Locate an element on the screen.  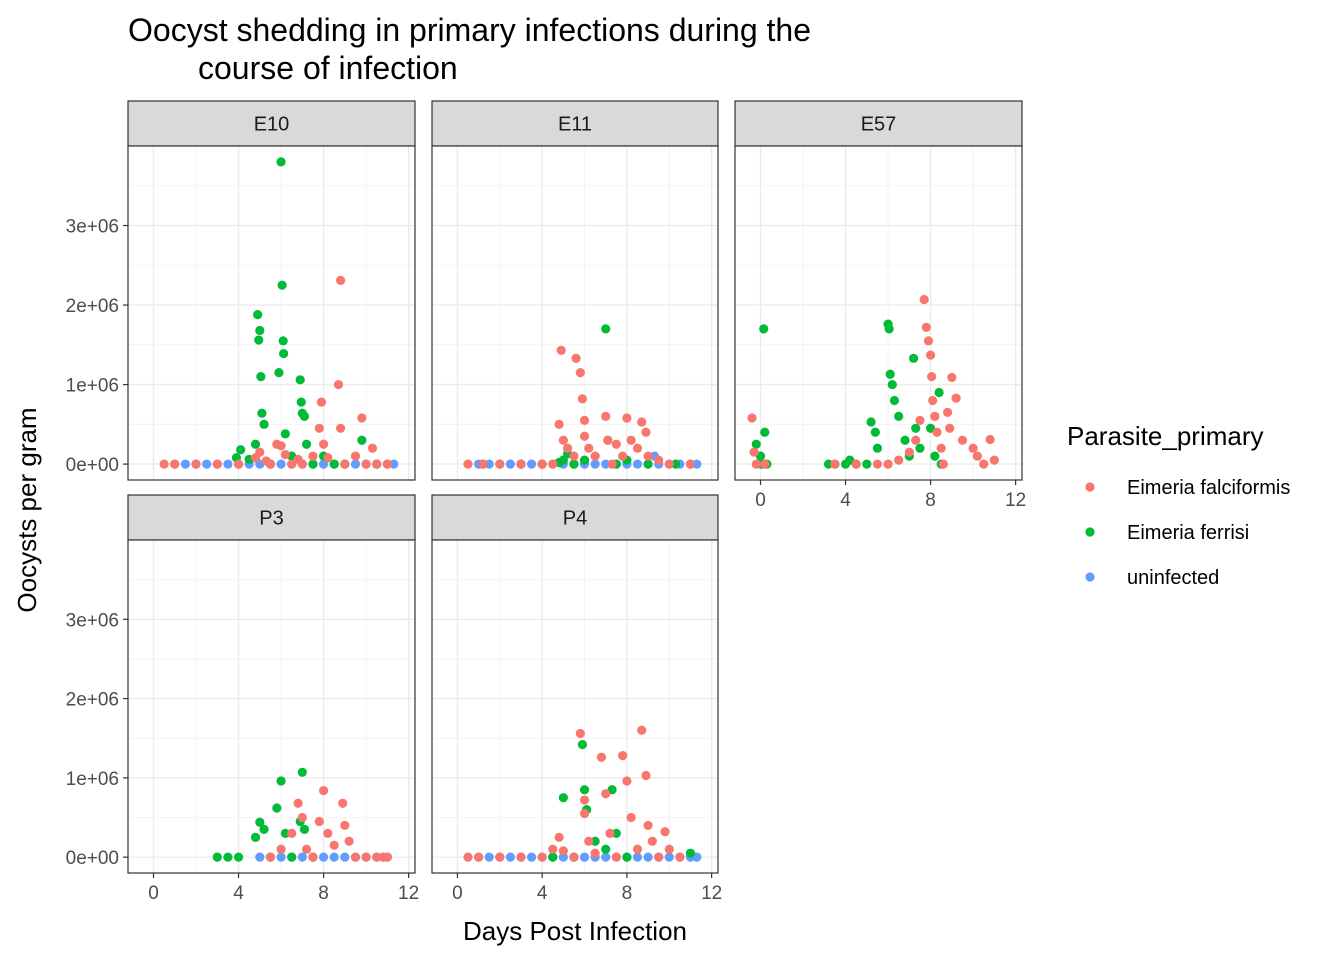
legend-title: Parasite_primary is located at coordinates (1165, 436).